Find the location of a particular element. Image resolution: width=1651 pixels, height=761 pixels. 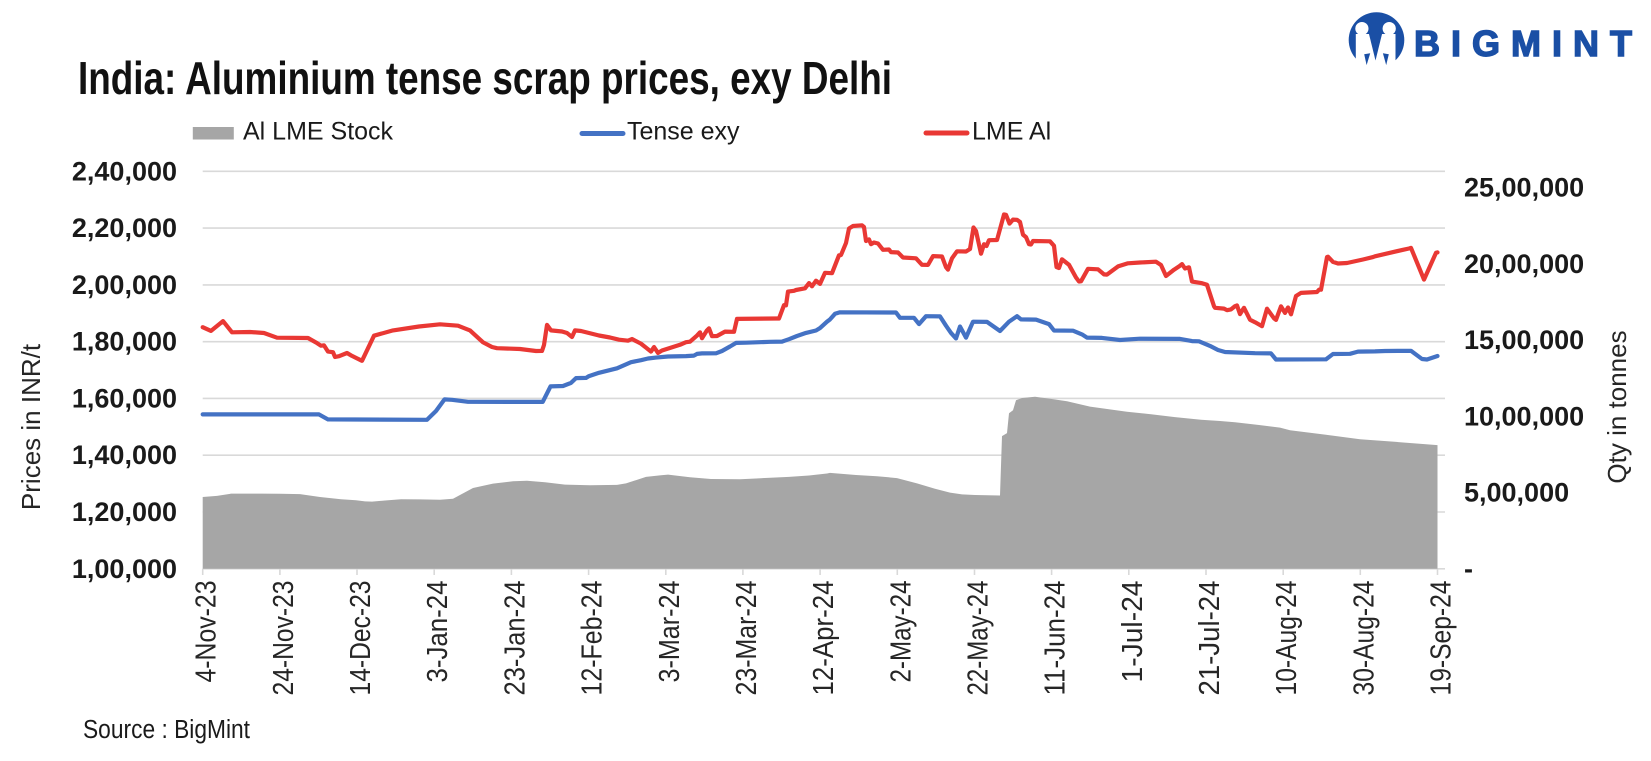

svg-text: 10-Aug-24 is located at coordinates (1287, 637).